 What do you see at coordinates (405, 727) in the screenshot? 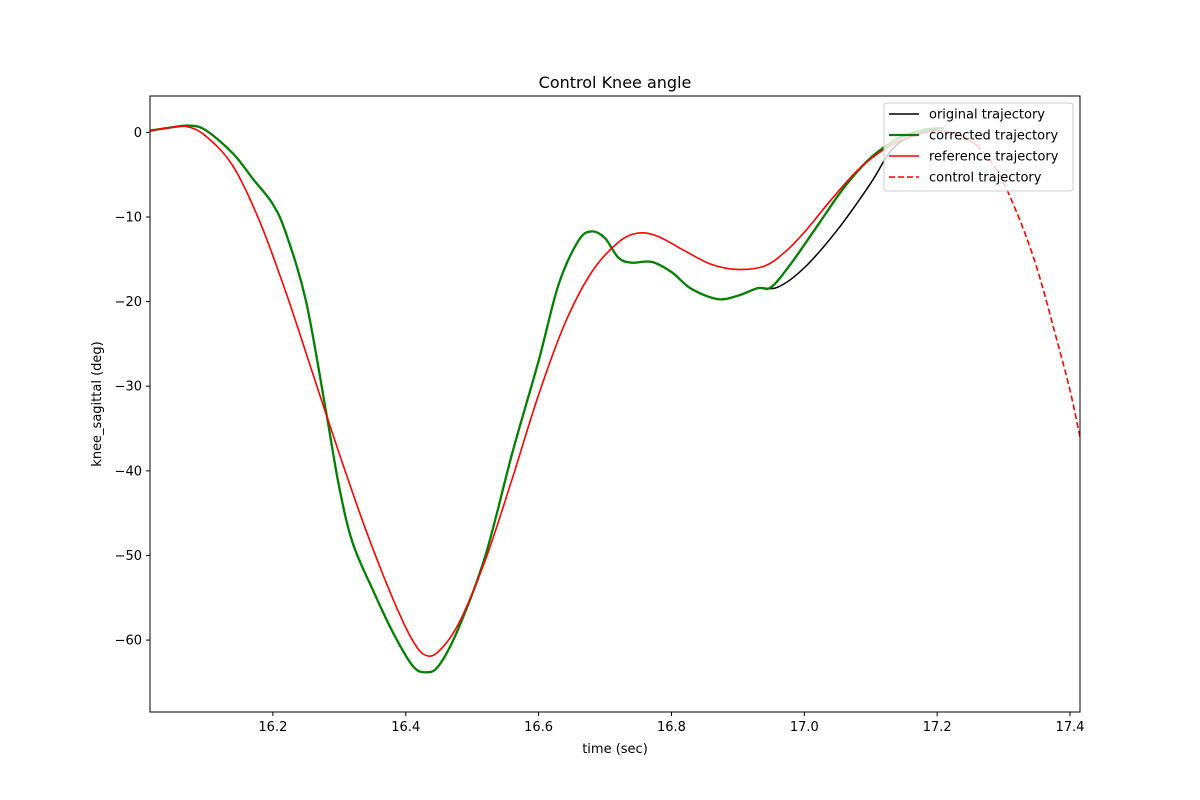
I see `x-tick-label: 16.4` at bounding box center [405, 727].